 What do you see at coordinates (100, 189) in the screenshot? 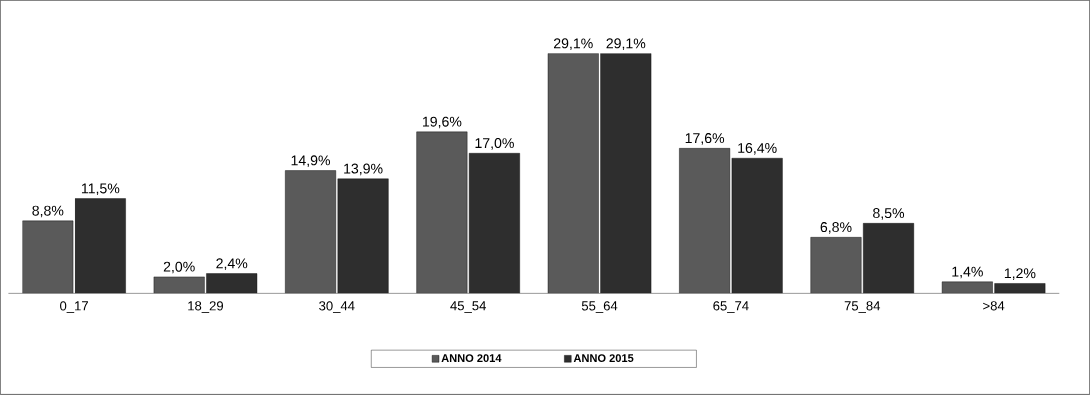
I see `data-label: 11,5%` at bounding box center [100, 189].